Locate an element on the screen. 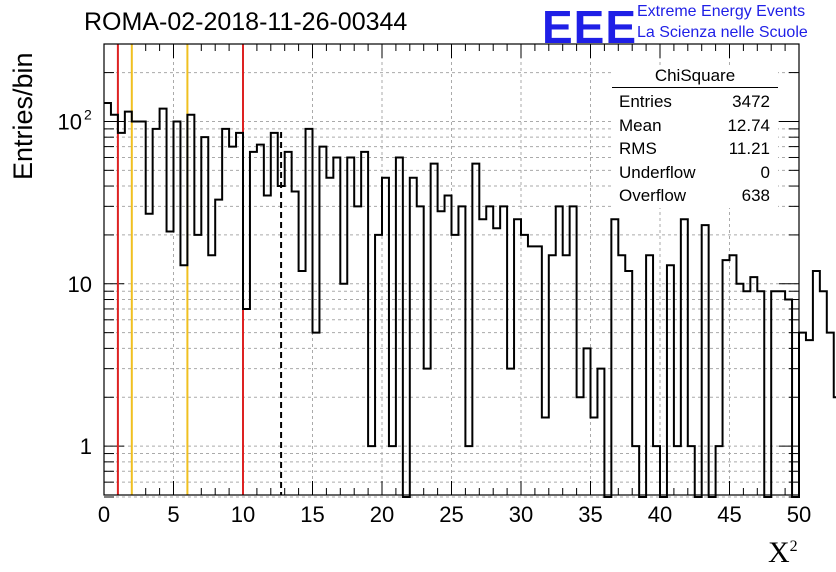 The width and height of the screenshot is (836, 572). stats-header: ChiSquare is located at coordinates (695, 77).